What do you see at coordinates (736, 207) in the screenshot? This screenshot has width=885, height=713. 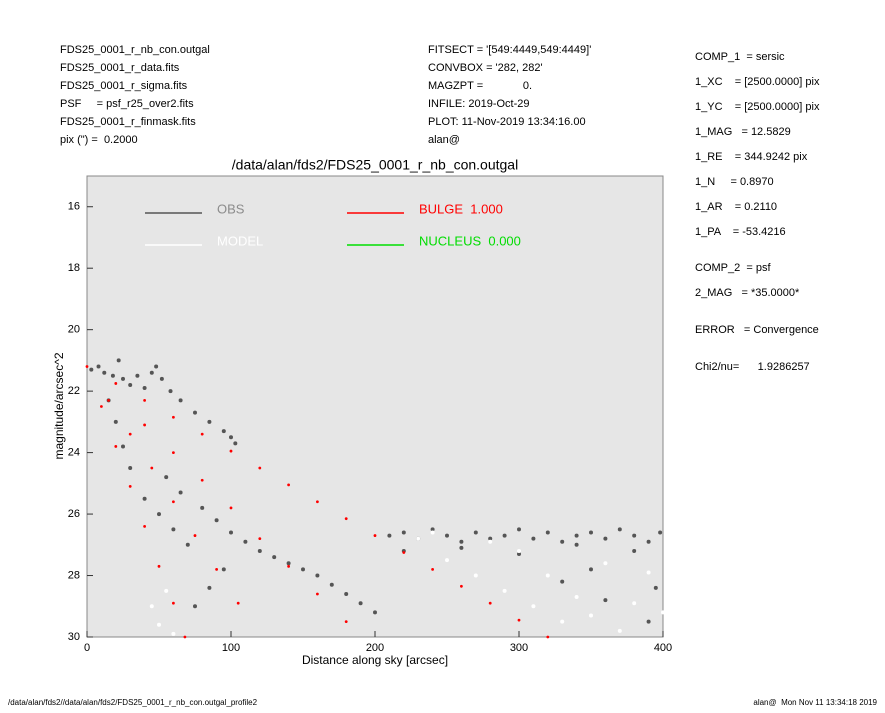 I see `fit-parameter: 1_AR = 0.2110` at bounding box center [736, 207].